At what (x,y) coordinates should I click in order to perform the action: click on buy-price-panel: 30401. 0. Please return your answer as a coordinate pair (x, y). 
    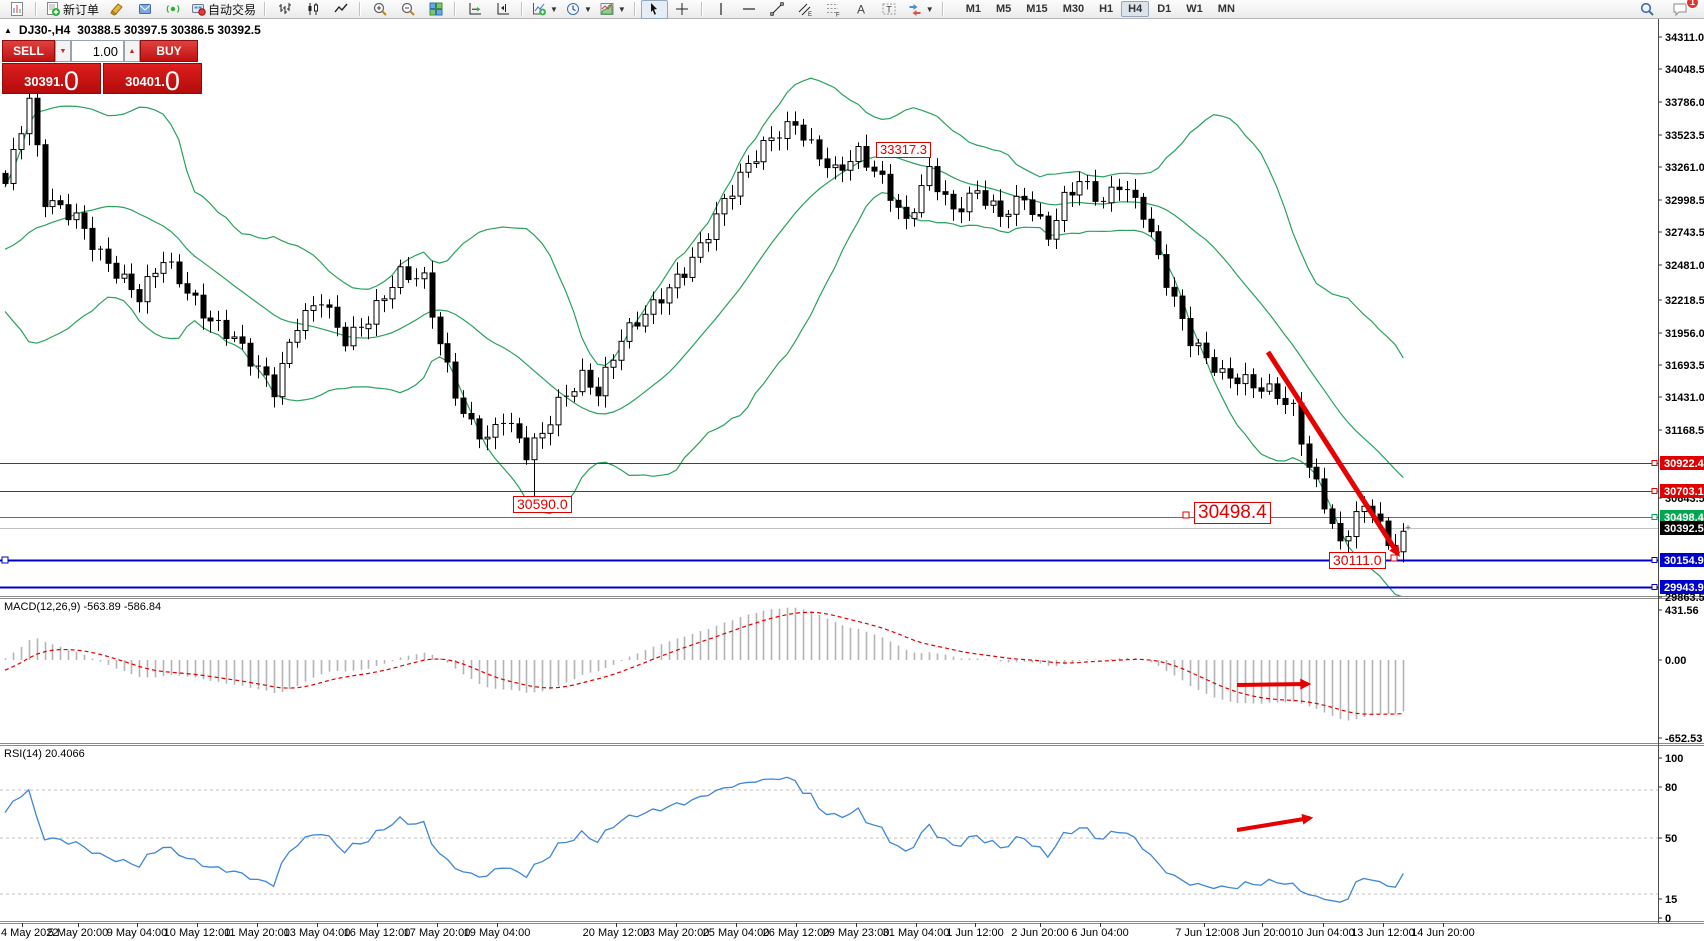
    Looking at the image, I should click on (152, 78).